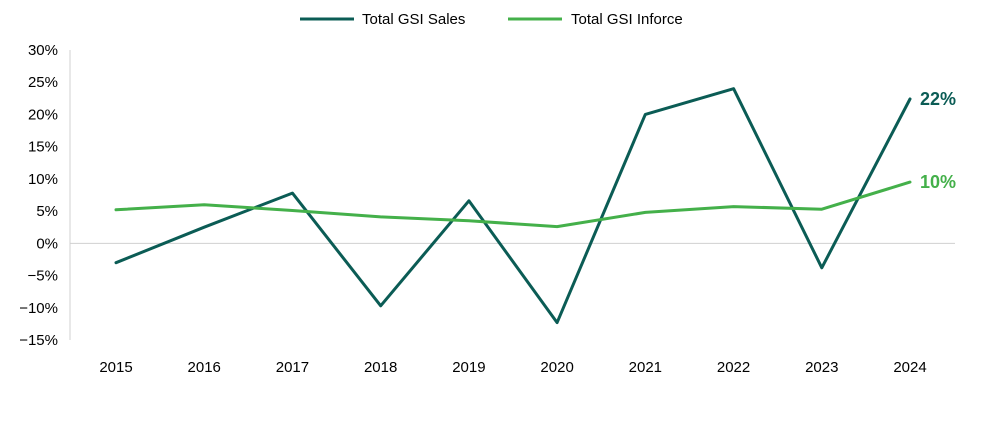 This screenshot has width=1000, height=440. What do you see at coordinates (43, 147) in the screenshot?
I see `y-tick-label: 15%` at bounding box center [43, 147].